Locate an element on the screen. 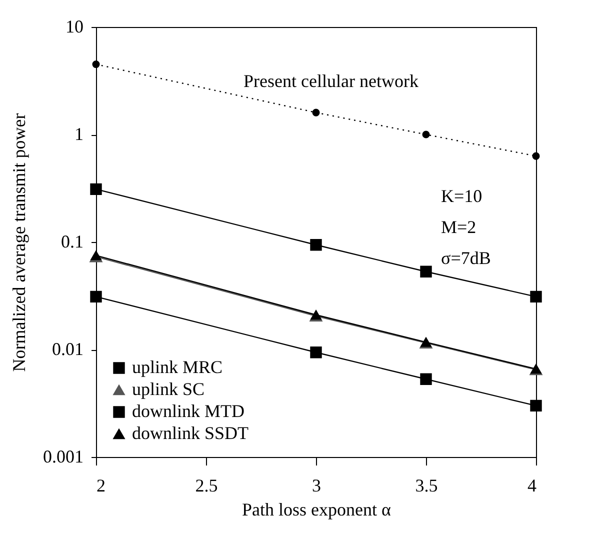  annotation: M=2 is located at coordinates (458, 227).